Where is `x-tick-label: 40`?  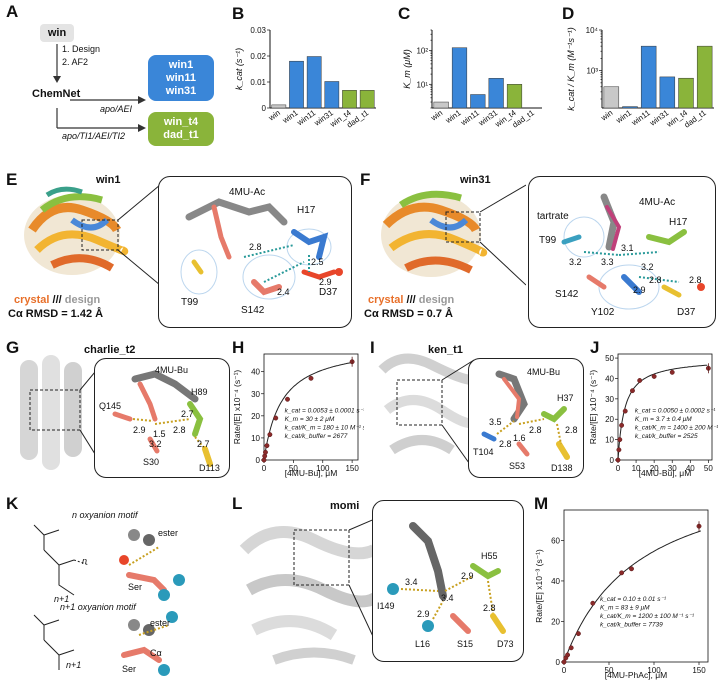 x-tick-label: 40 is located at coordinates (690, 468).